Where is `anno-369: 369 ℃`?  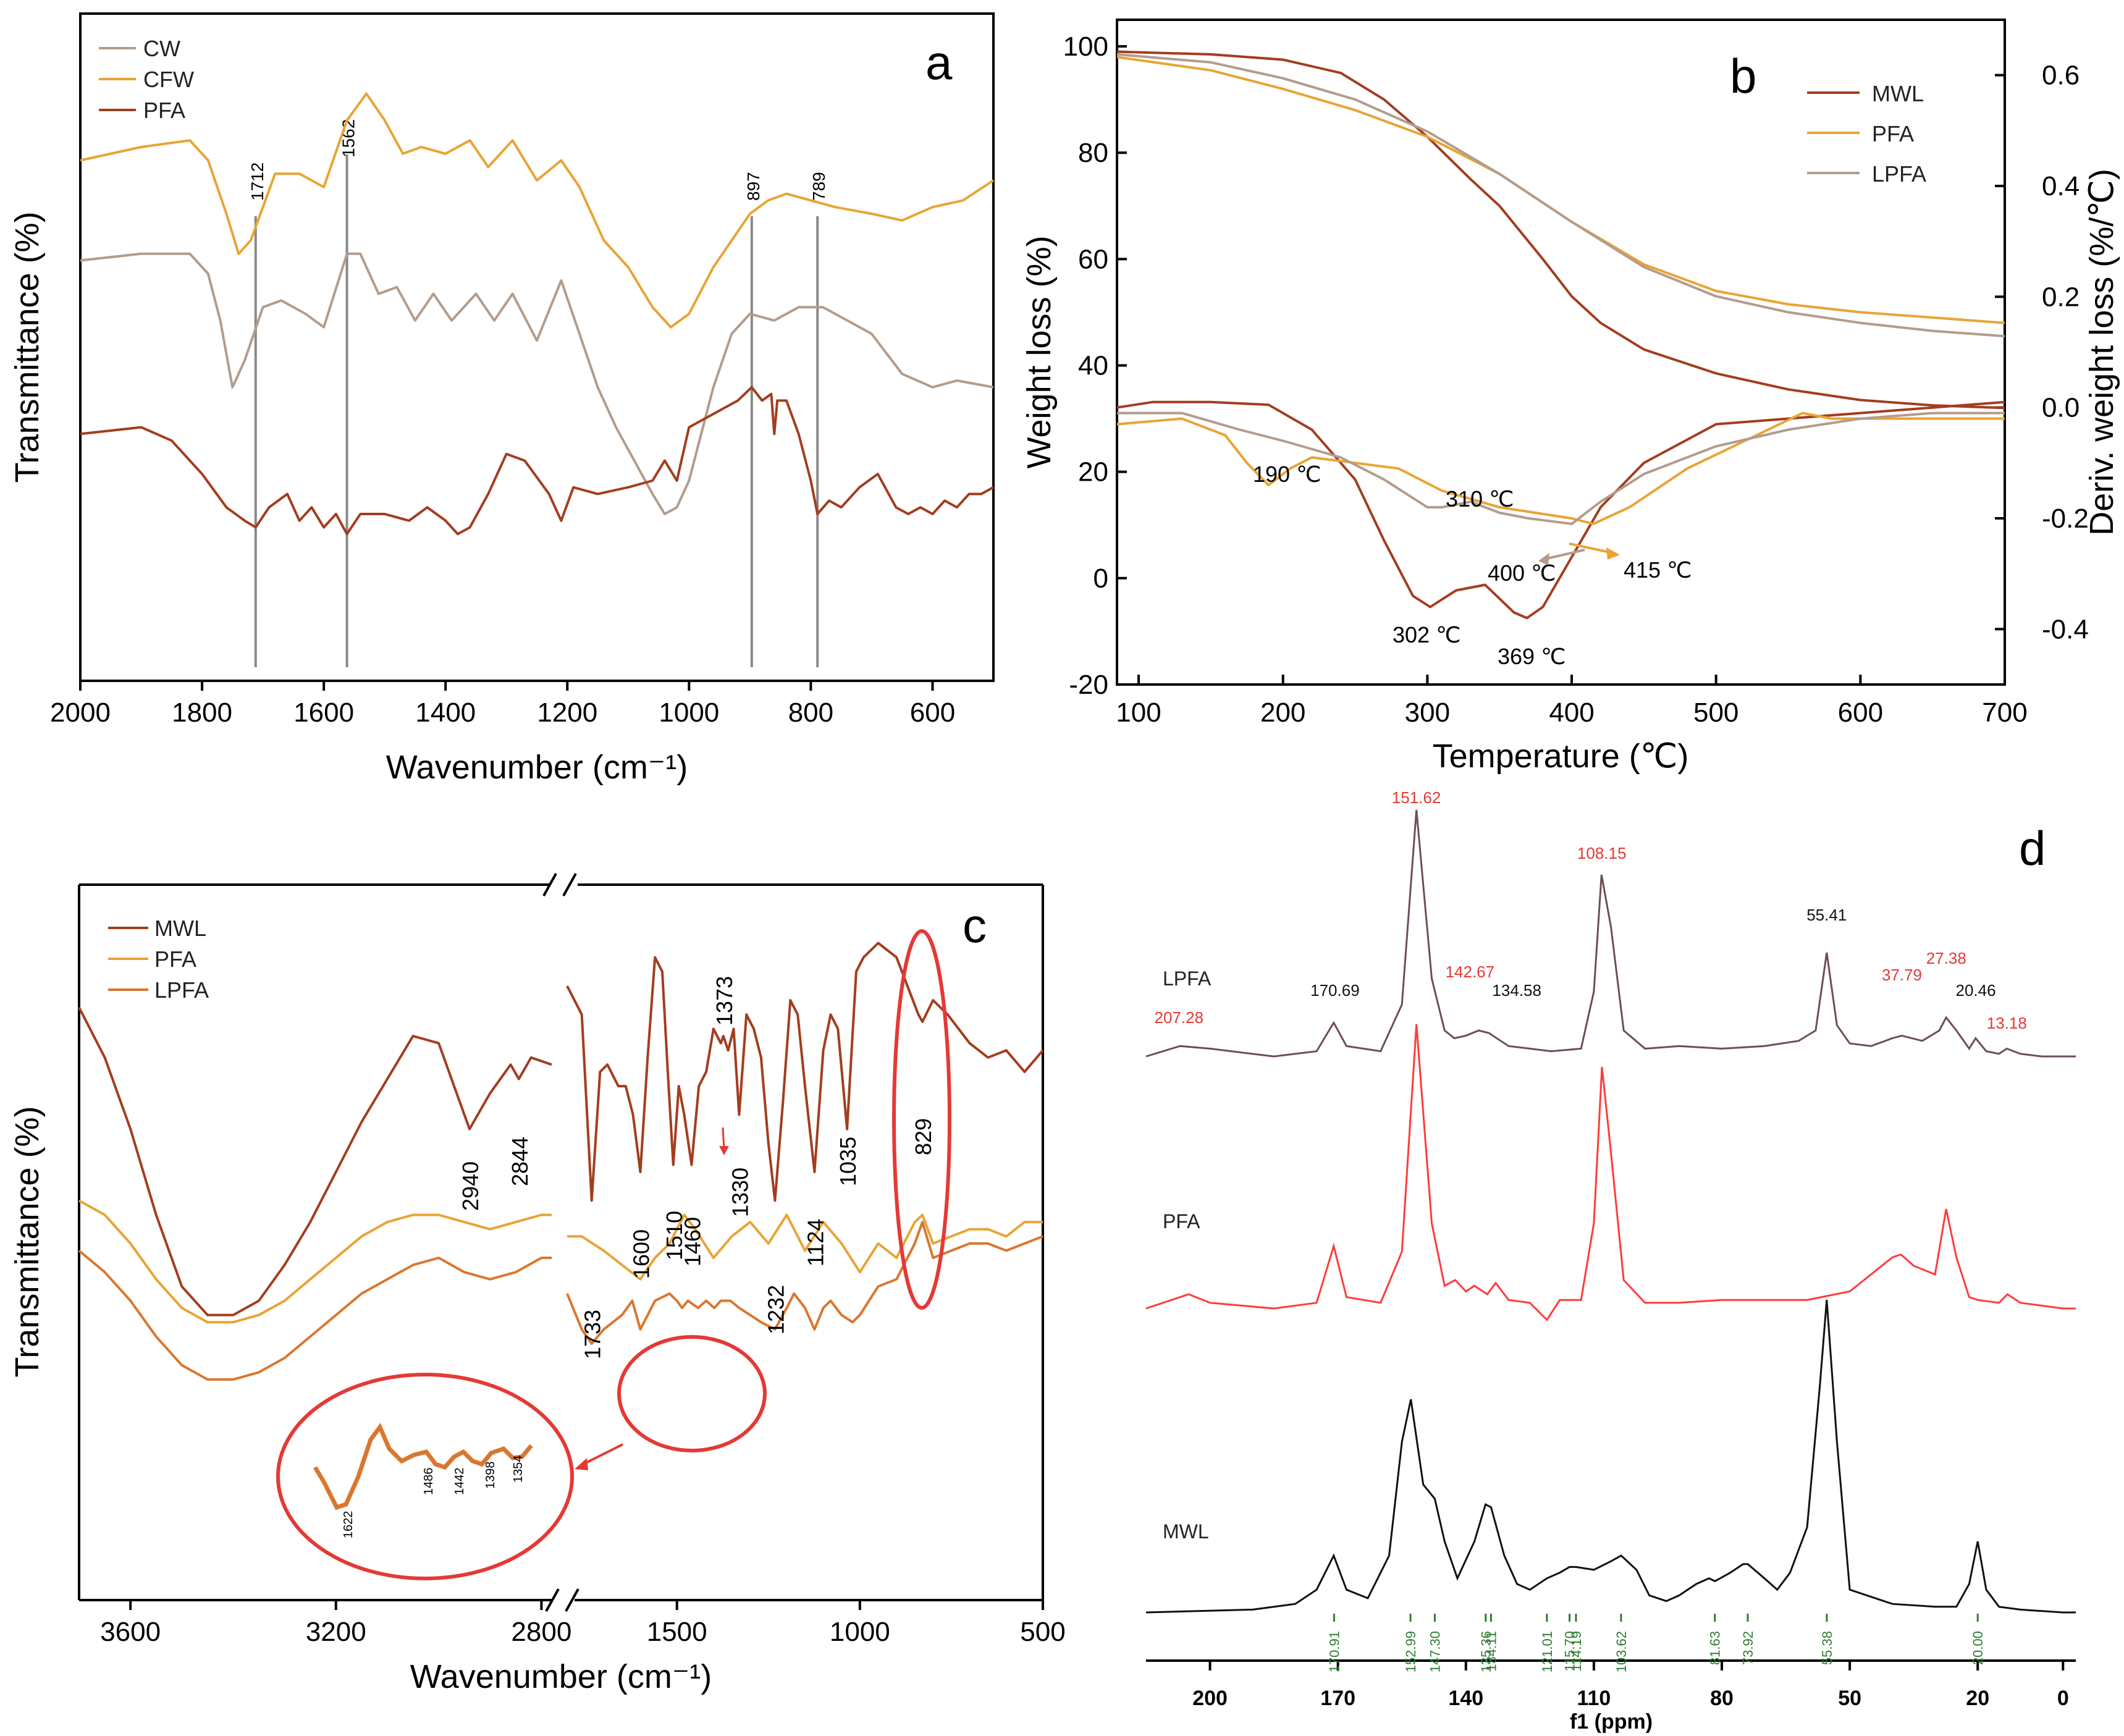 anno-369: 369 ℃ is located at coordinates (1532, 656).